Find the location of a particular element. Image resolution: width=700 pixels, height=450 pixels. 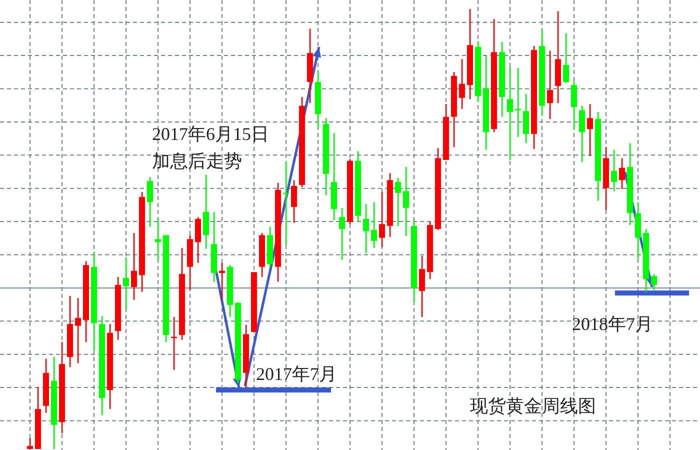

annotation: 2017年6月15日 is located at coordinates (210, 134).